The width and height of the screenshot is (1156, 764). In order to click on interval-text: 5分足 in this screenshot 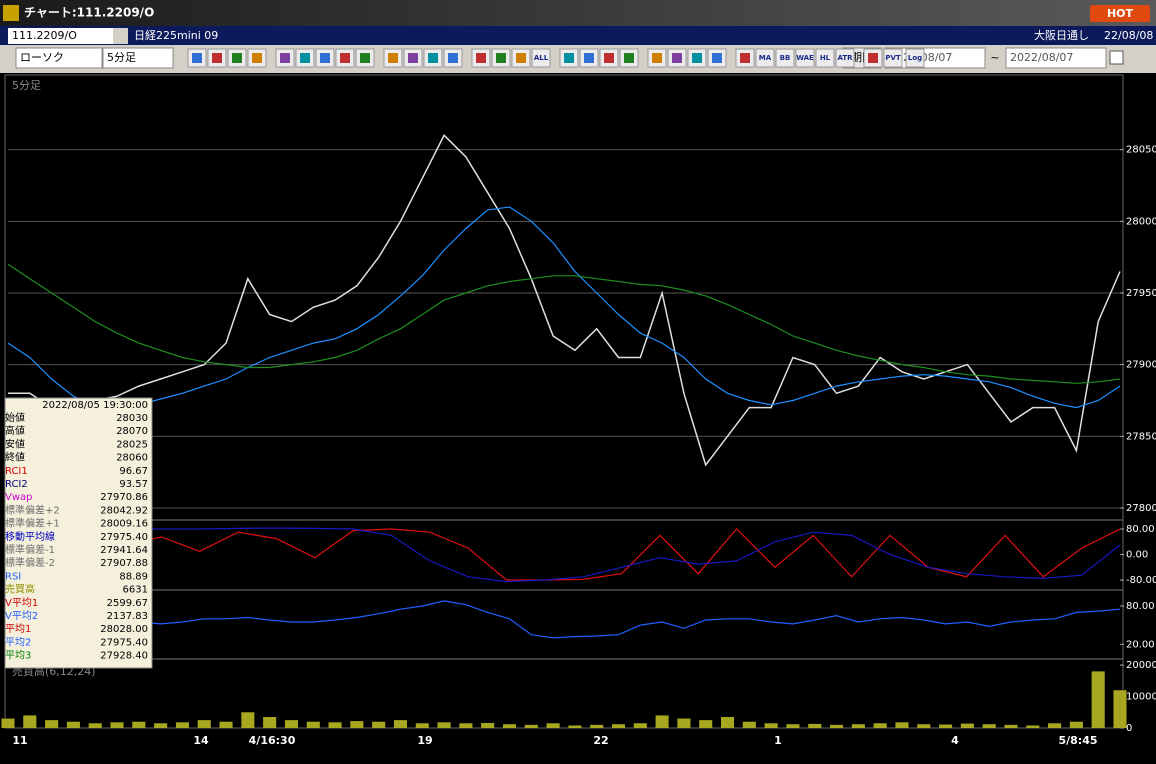, I will do `click(121, 57)`.